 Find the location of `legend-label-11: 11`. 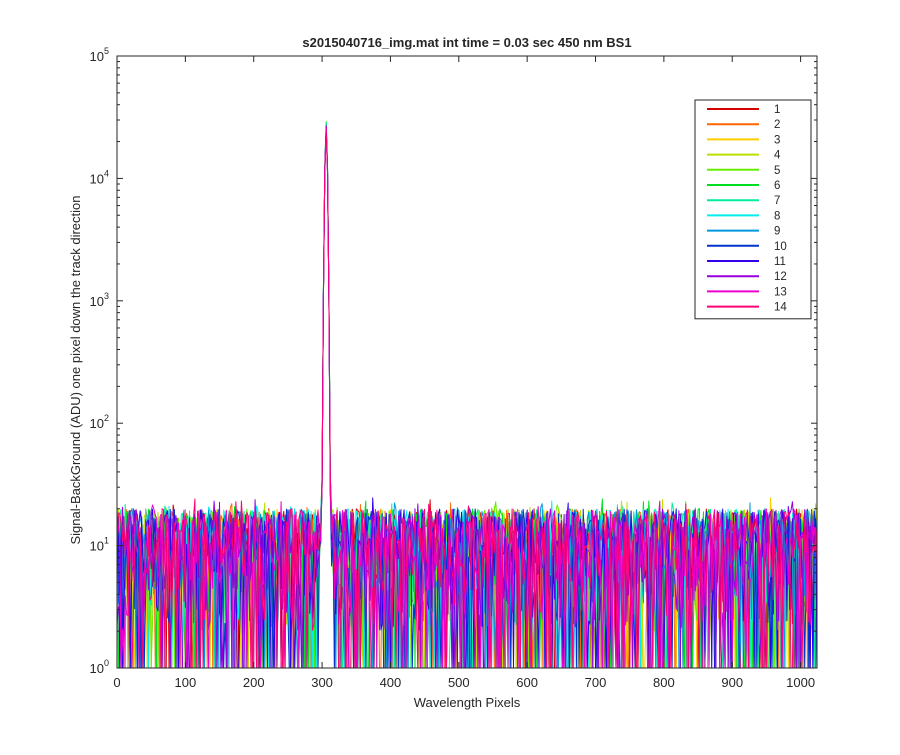

legend-label-11: 11 is located at coordinates (780, 262).